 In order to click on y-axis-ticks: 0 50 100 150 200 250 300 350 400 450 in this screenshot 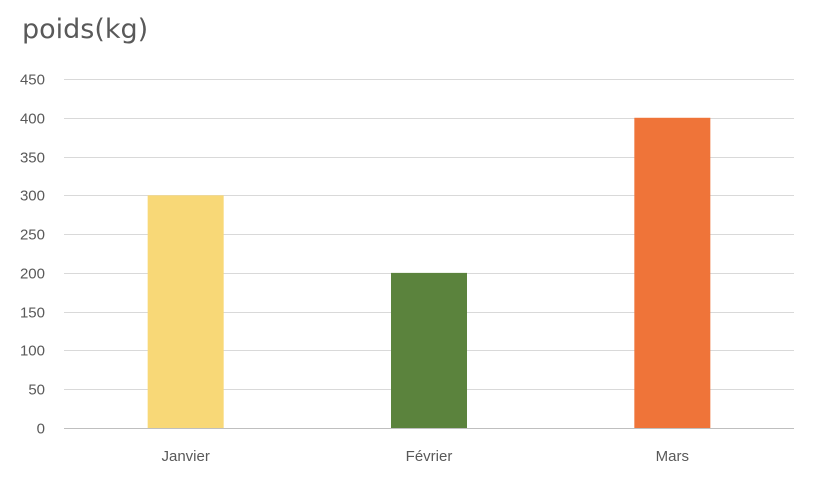, I will do `click(32, 255)`.